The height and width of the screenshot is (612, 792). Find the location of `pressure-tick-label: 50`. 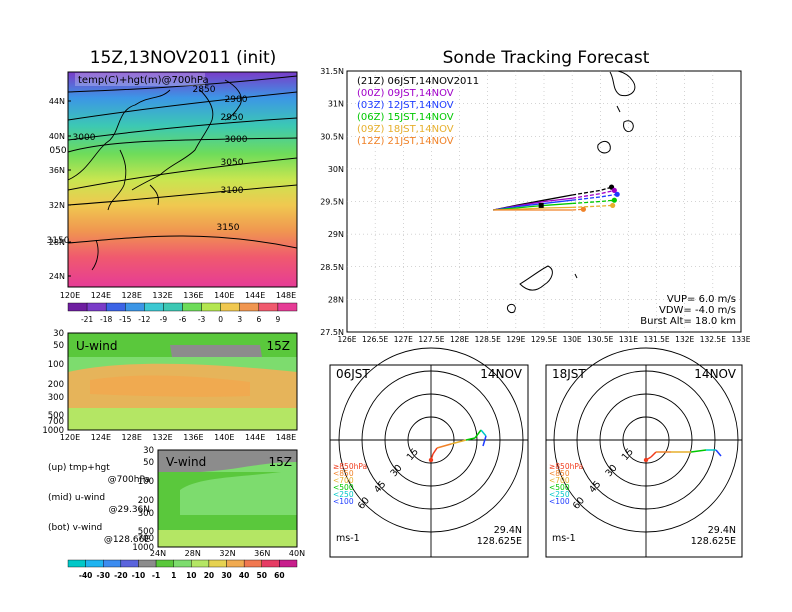

pressure-tick-label: 50 is located at coordinates (58, 346).